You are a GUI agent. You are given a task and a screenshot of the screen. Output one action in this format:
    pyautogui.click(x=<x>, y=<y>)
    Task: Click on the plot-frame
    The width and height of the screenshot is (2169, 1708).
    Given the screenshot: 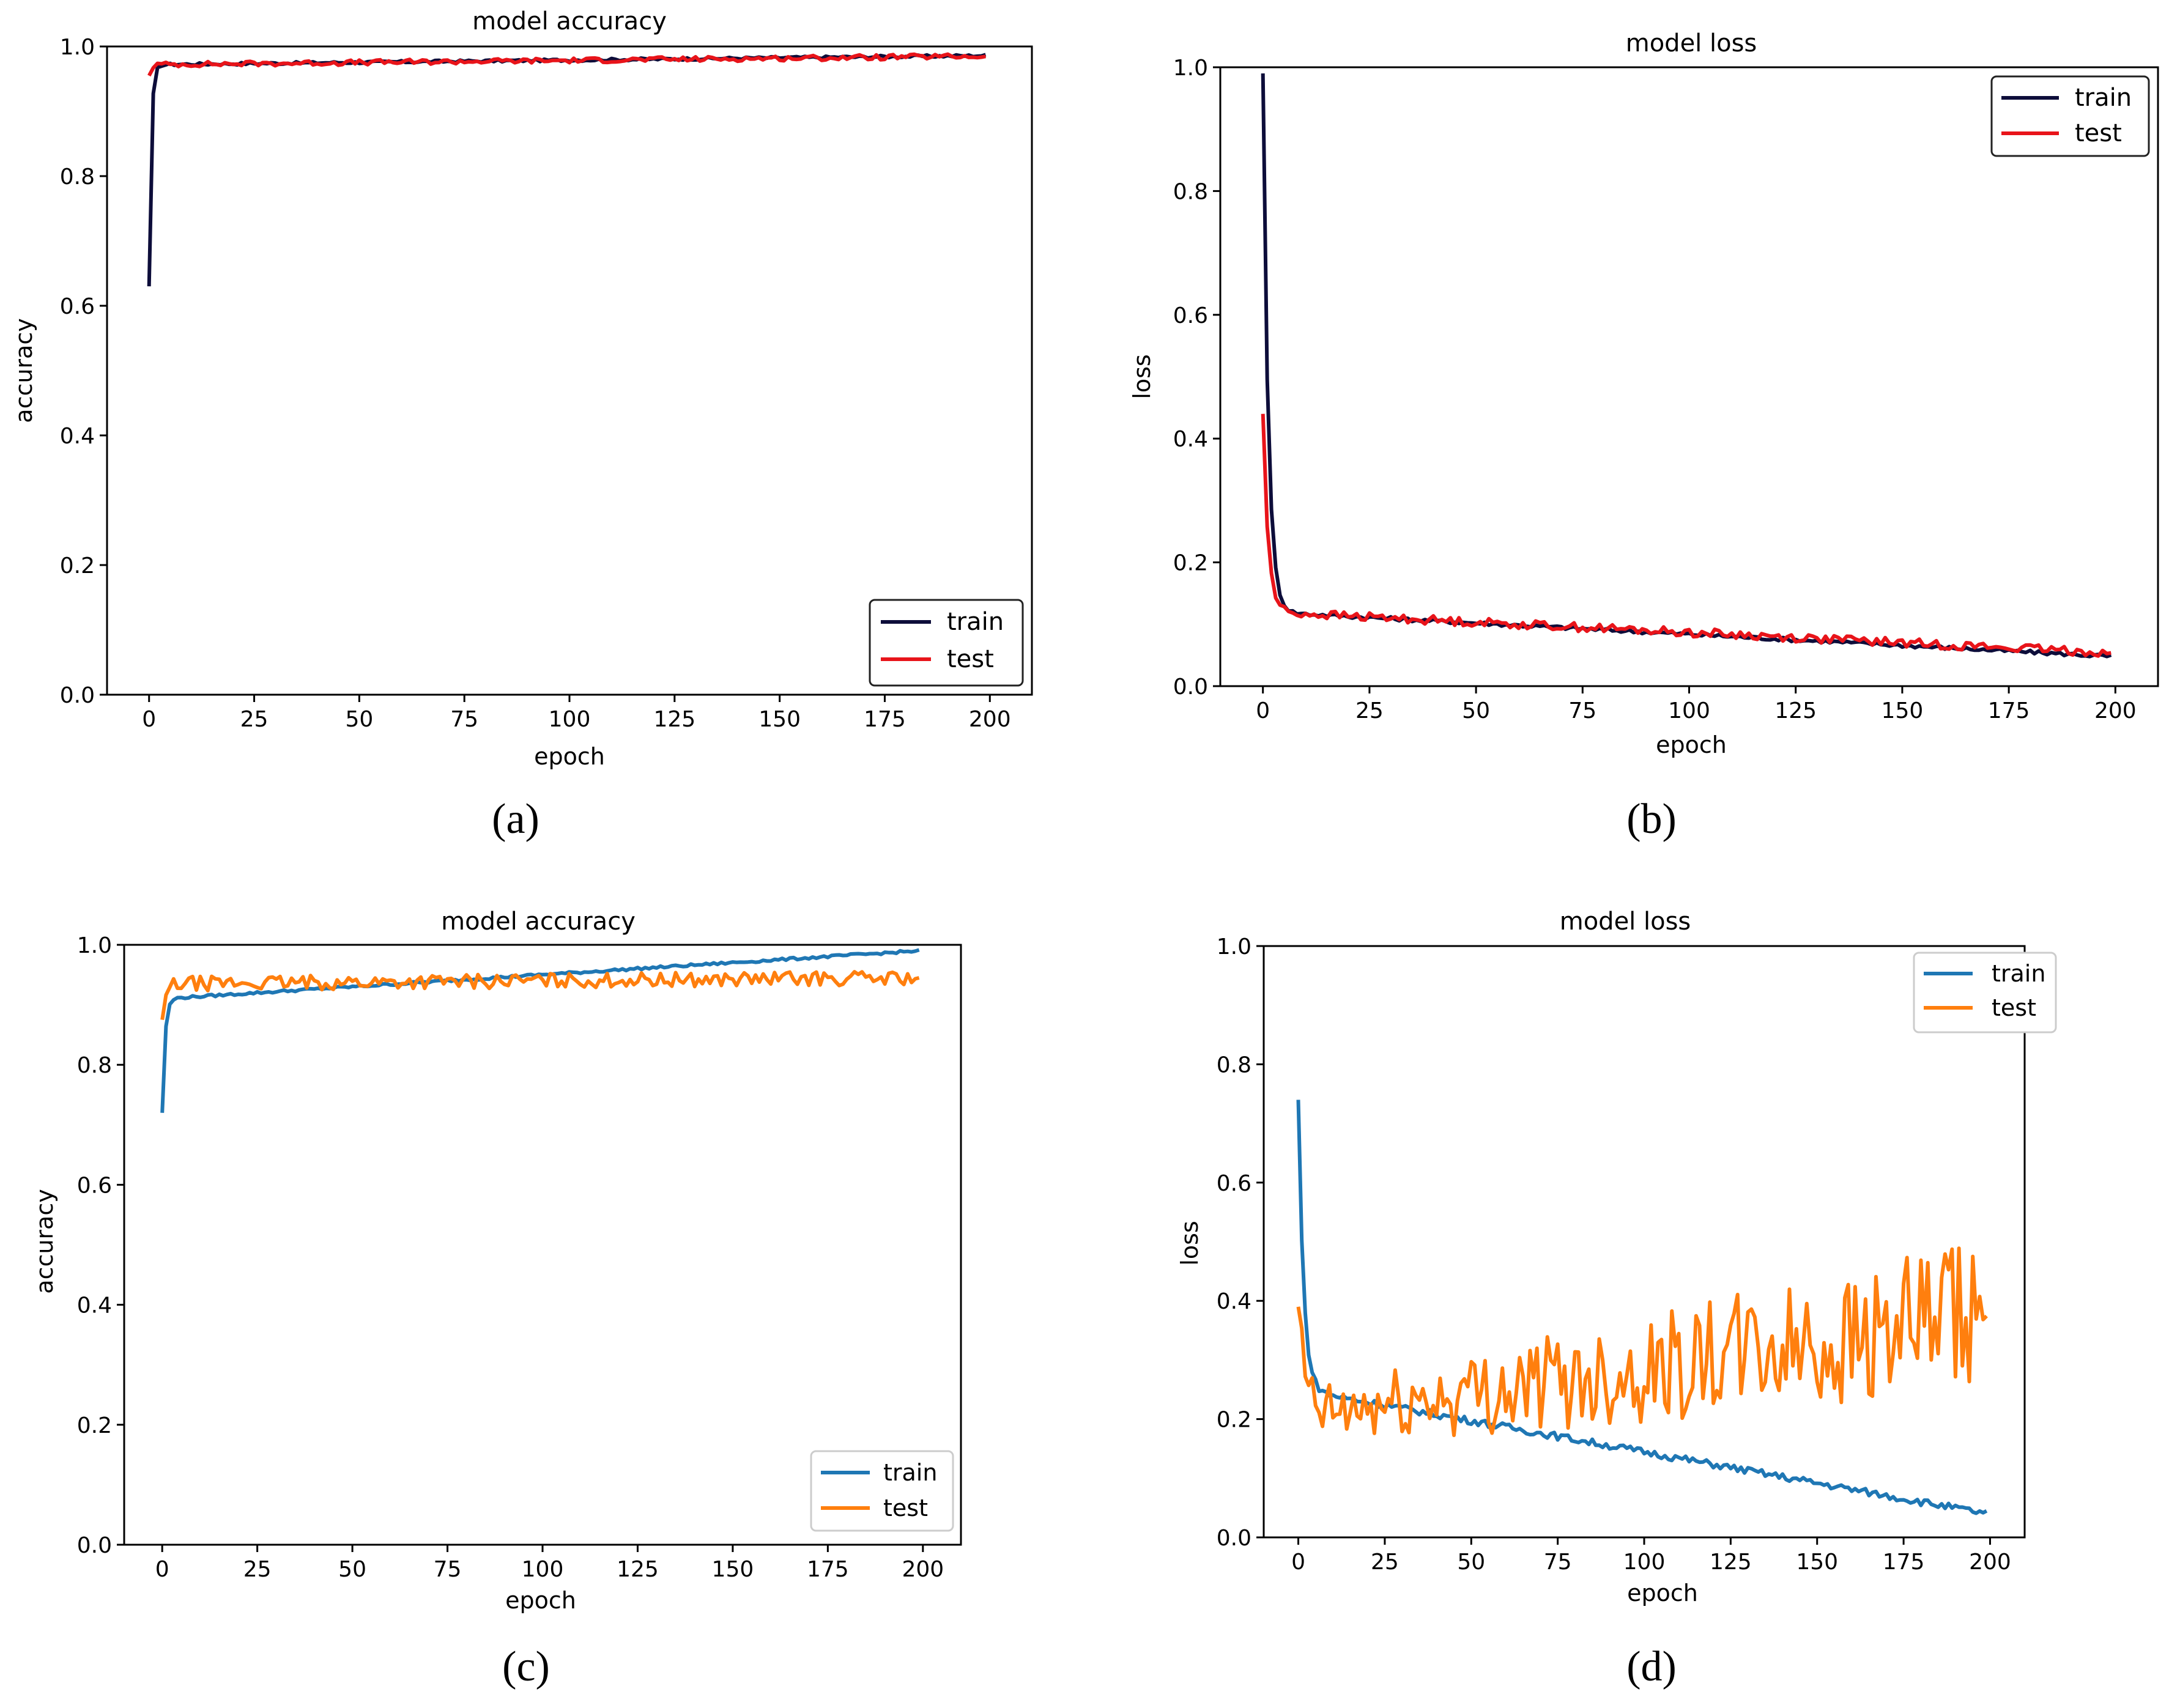 What is the action you would take?
    pyautogui.click(x=1644, y=1242)
    